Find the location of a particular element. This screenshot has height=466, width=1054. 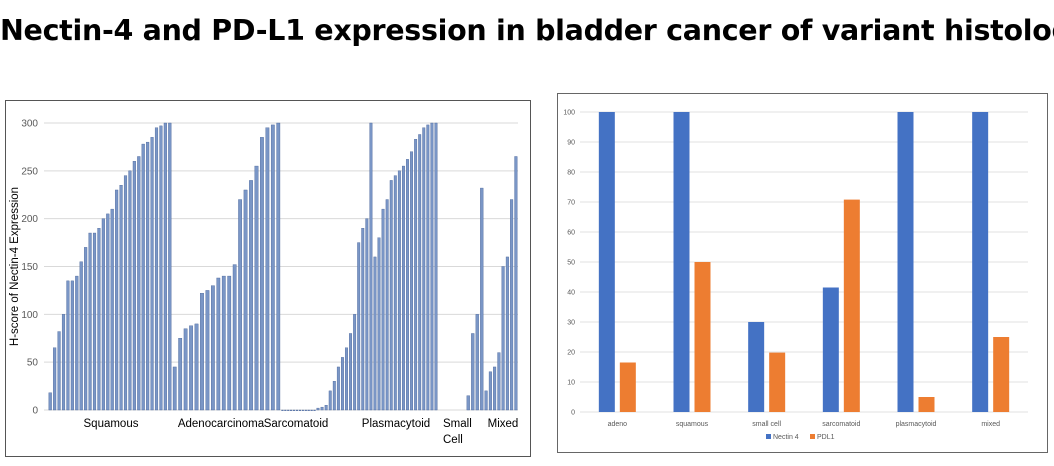

y-tick-label: 60 is located at coordinates (571, 233).